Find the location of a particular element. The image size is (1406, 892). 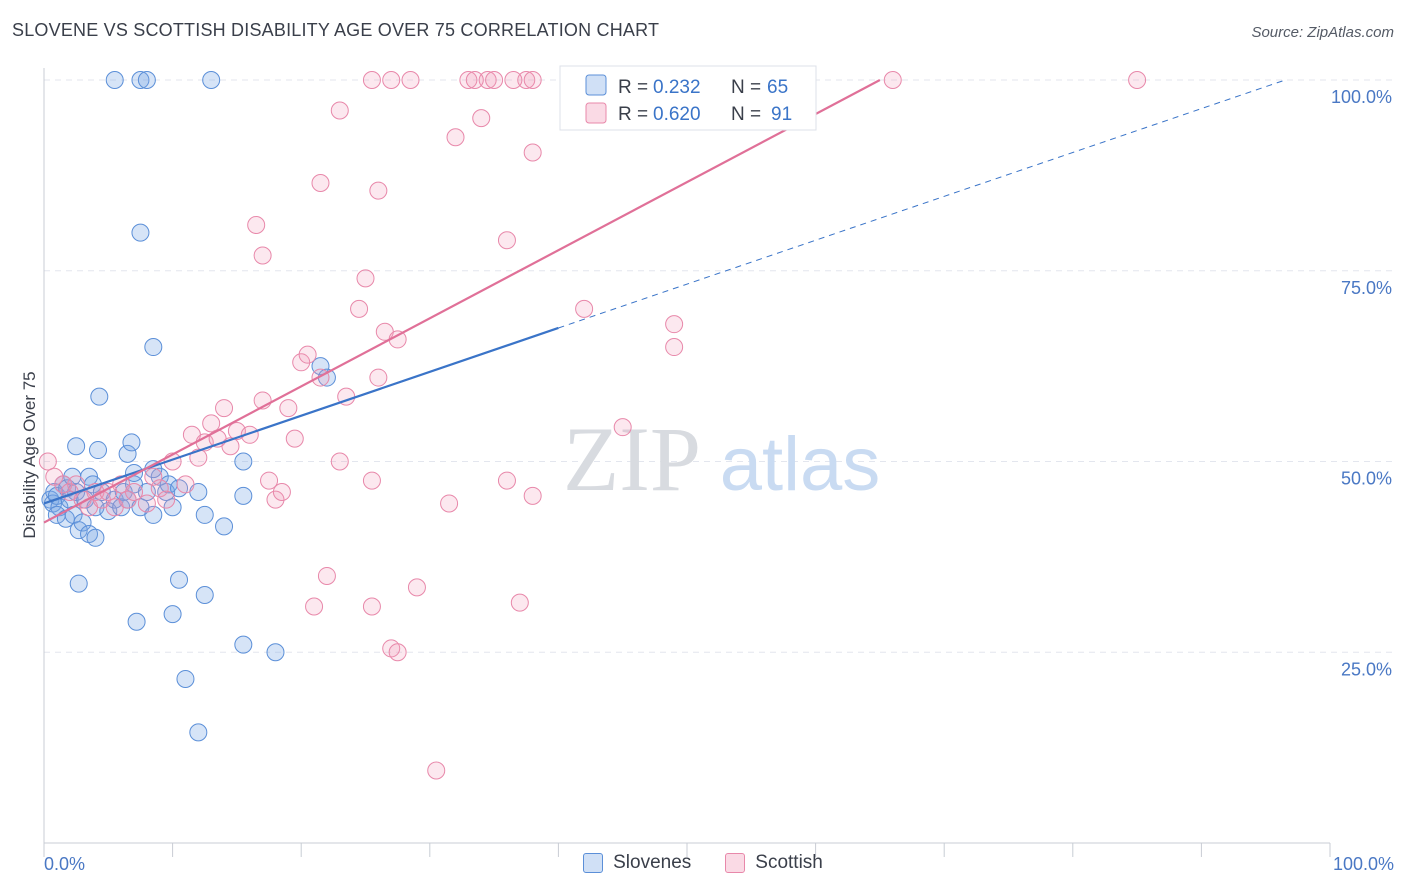

legend-item-scottish: Scottish is located at coordinates (774, 863).